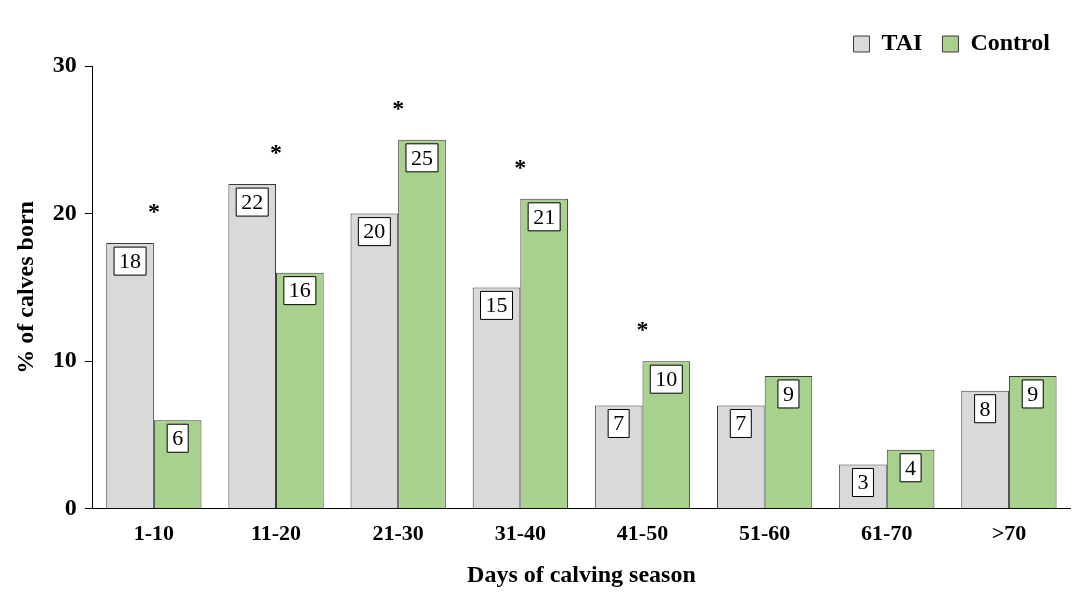 Image resolution: width=1090 pixels, height=604 pixels. What do you see at coordinates (911, 467) in the screenshot?
I see `data-label: 4` at bounding box center [911, 467].